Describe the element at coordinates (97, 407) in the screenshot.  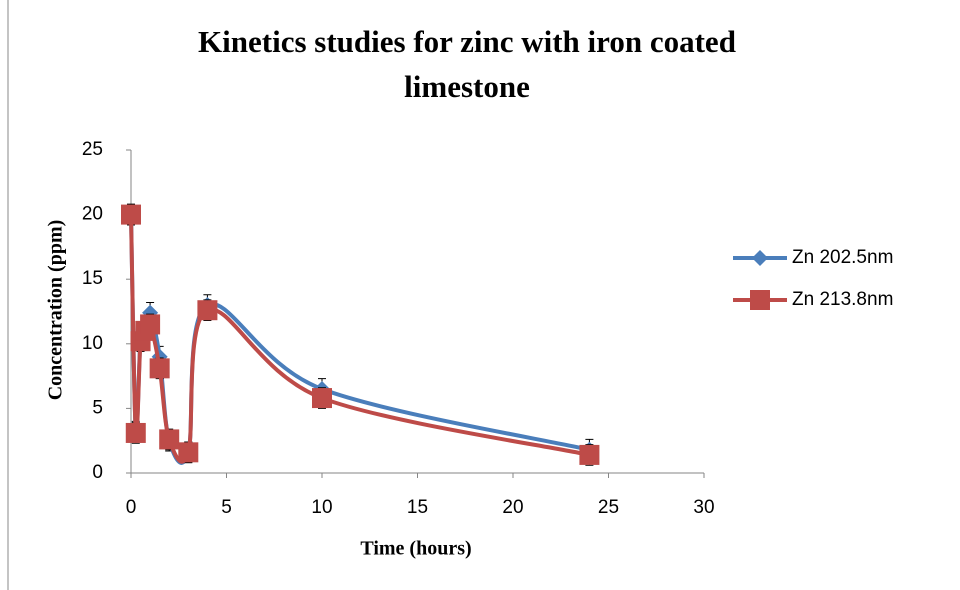
I see `y-tick-label: 5` at that location.